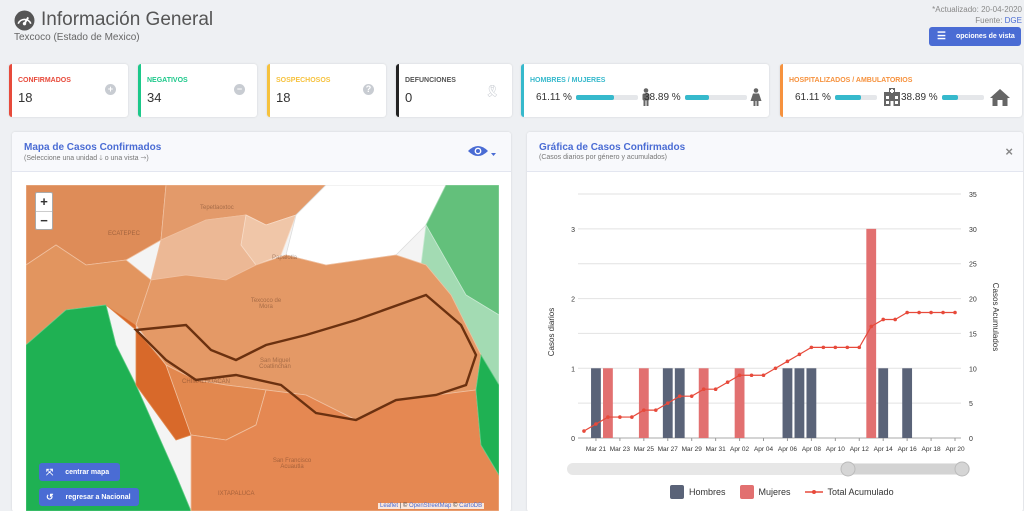 The height and width of the screenshot is (511, 1024). I want to click on zoom-slider-selection, so click(904, 469).